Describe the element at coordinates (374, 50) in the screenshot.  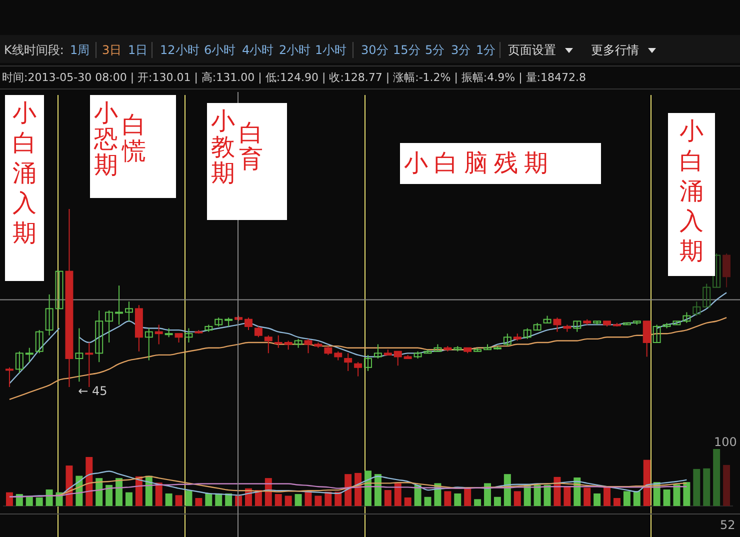
I see `text: 30分` at that location.